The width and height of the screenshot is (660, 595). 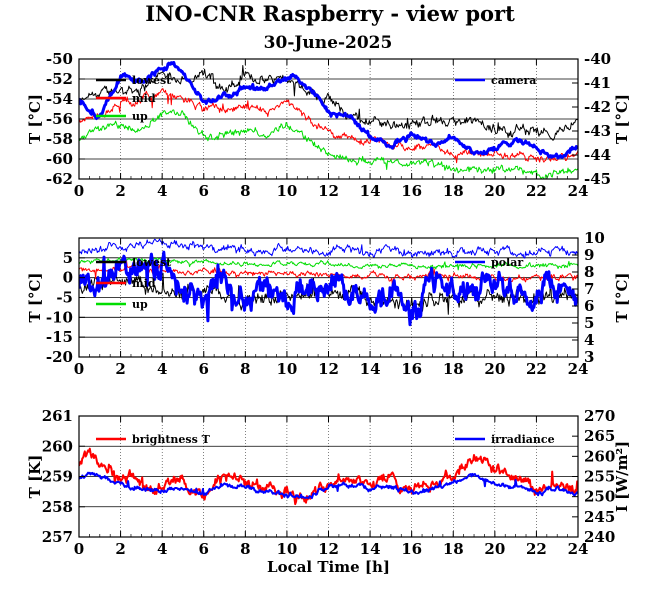 I want to click on legend-label: camera, so click(x=513, y=80).